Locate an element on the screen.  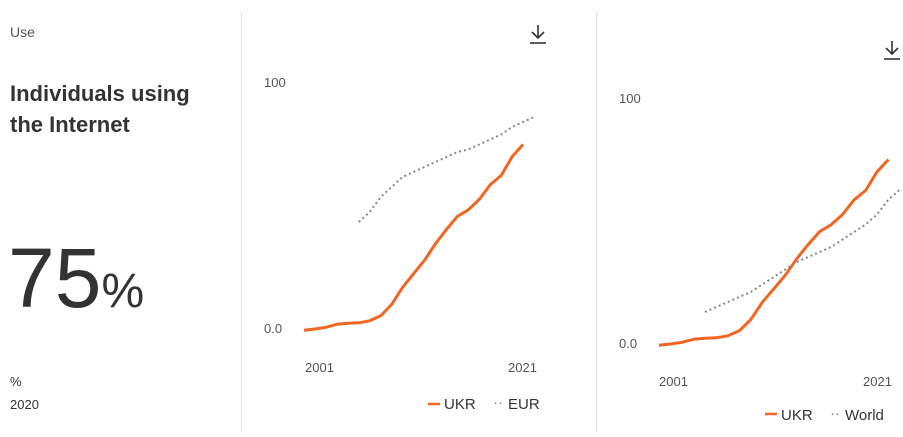
indicator-title: Individuals using the Internet is located at coordinates (100, 109).